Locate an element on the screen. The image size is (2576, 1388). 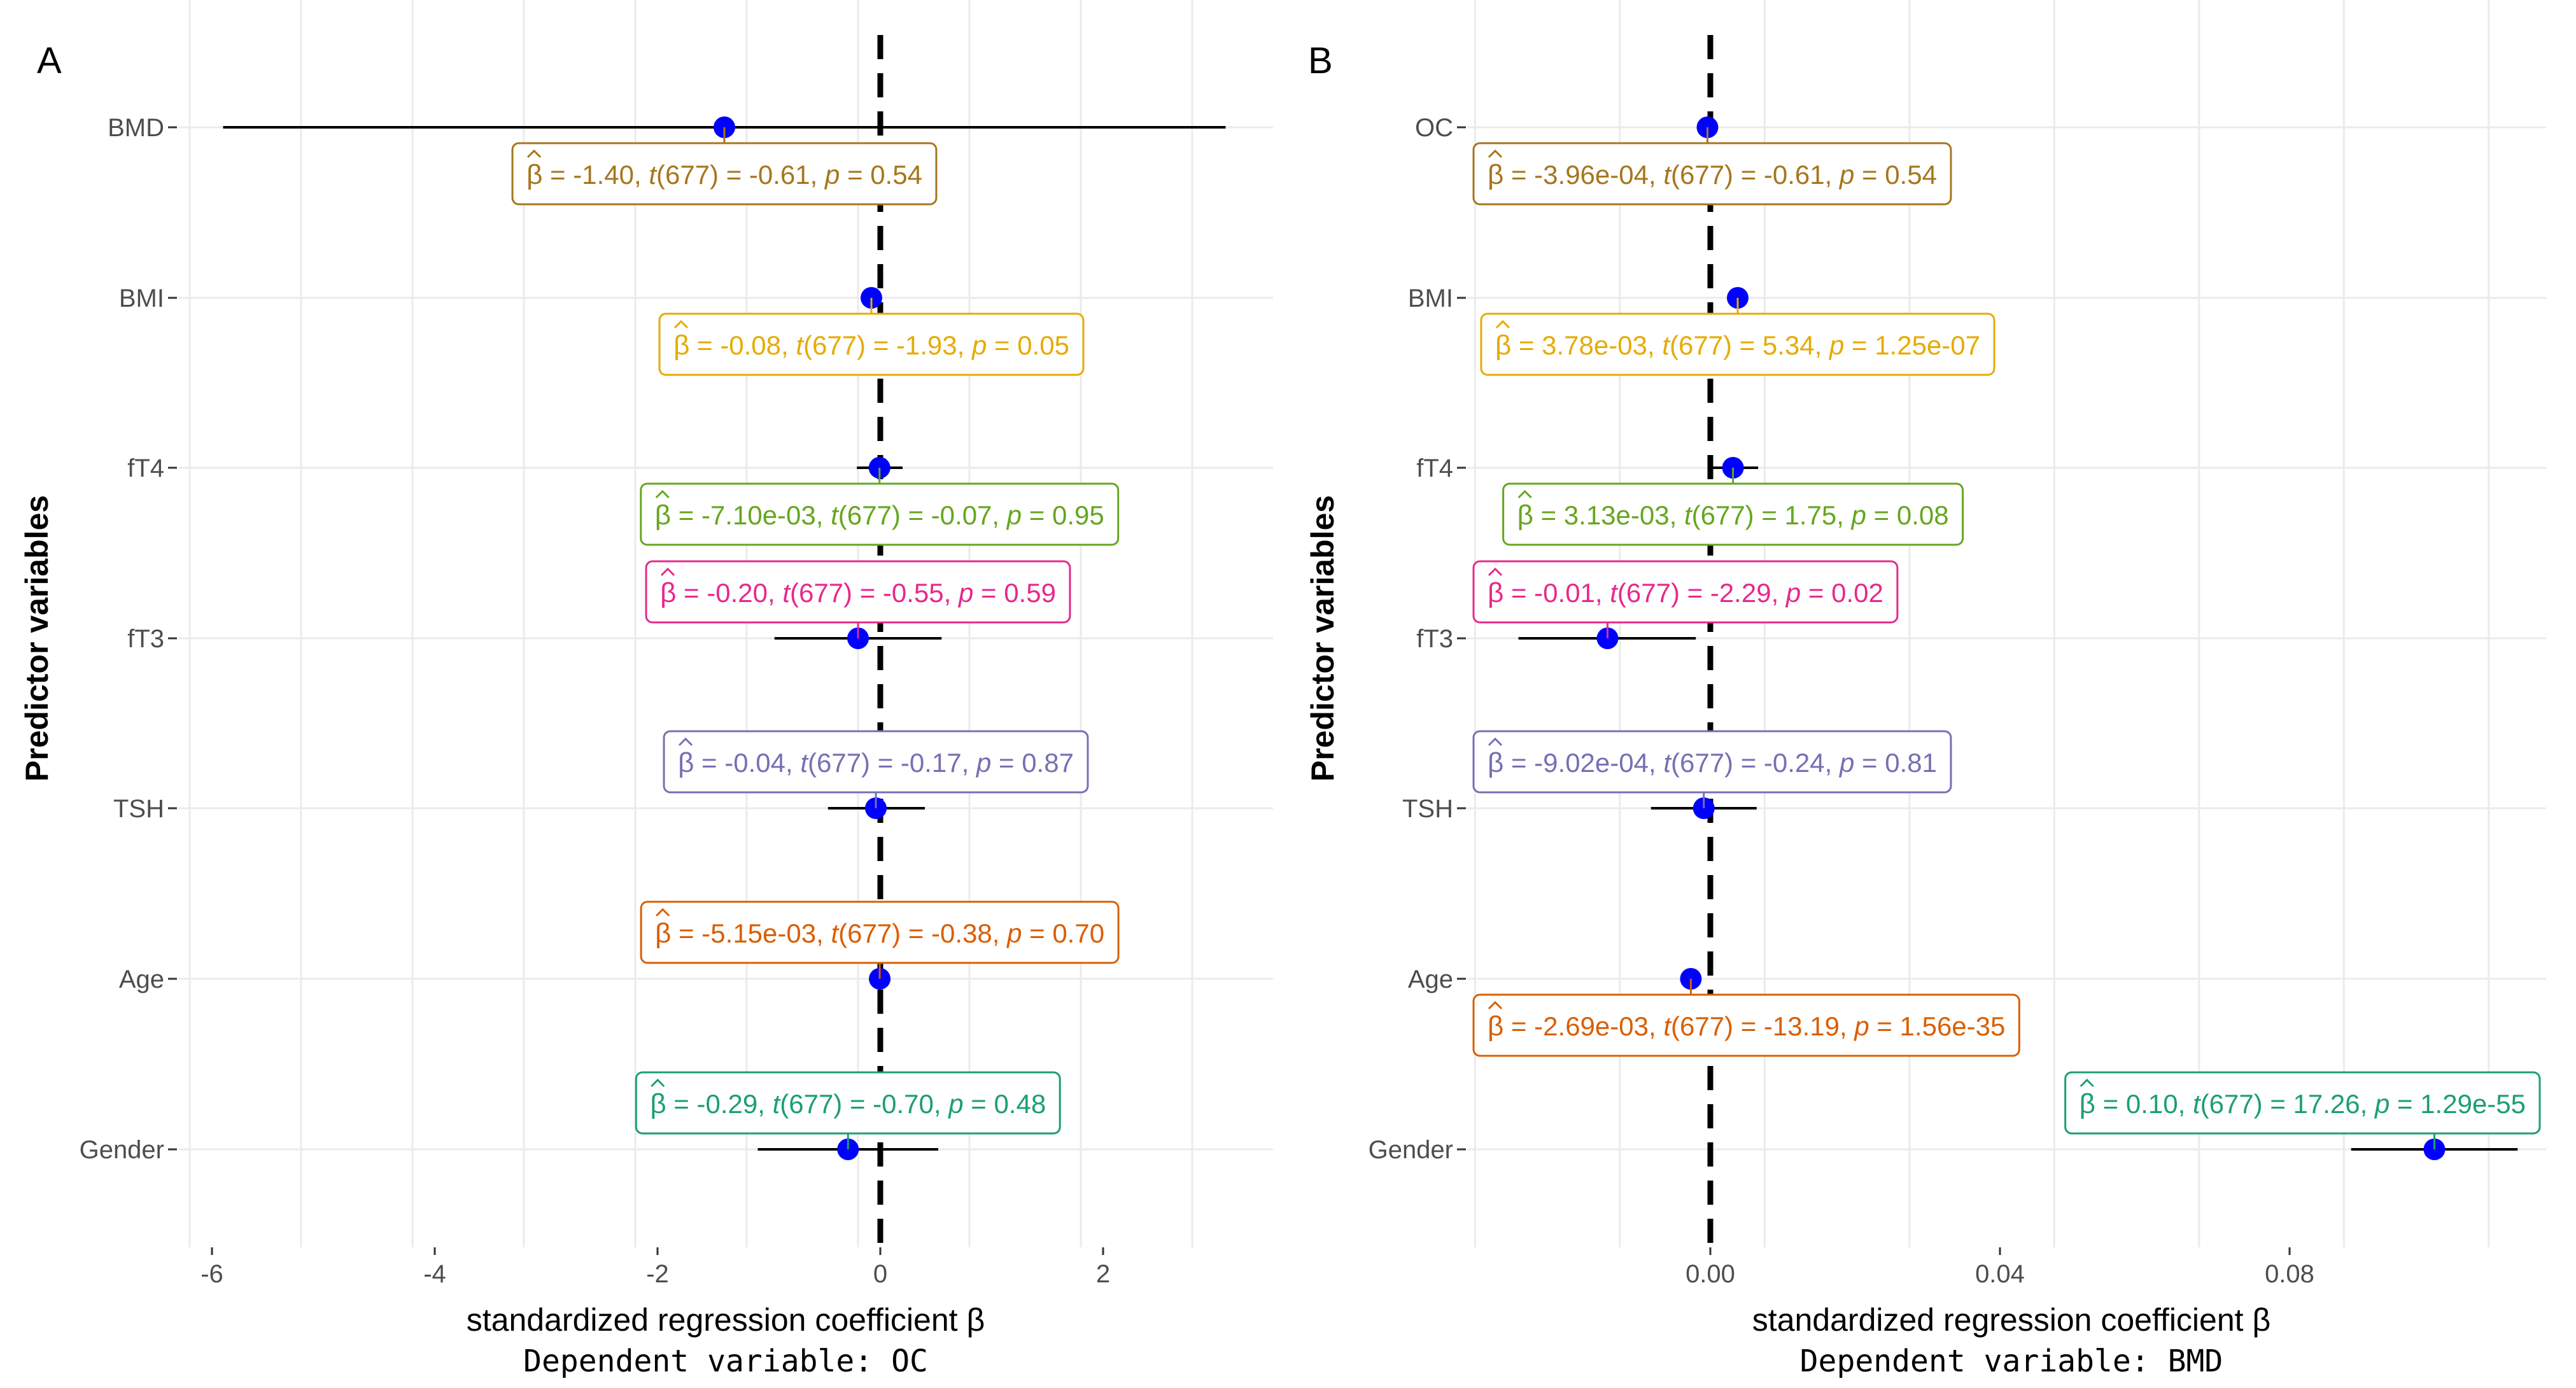
y-tick-label: BMD is located at coordinates (136, 128).